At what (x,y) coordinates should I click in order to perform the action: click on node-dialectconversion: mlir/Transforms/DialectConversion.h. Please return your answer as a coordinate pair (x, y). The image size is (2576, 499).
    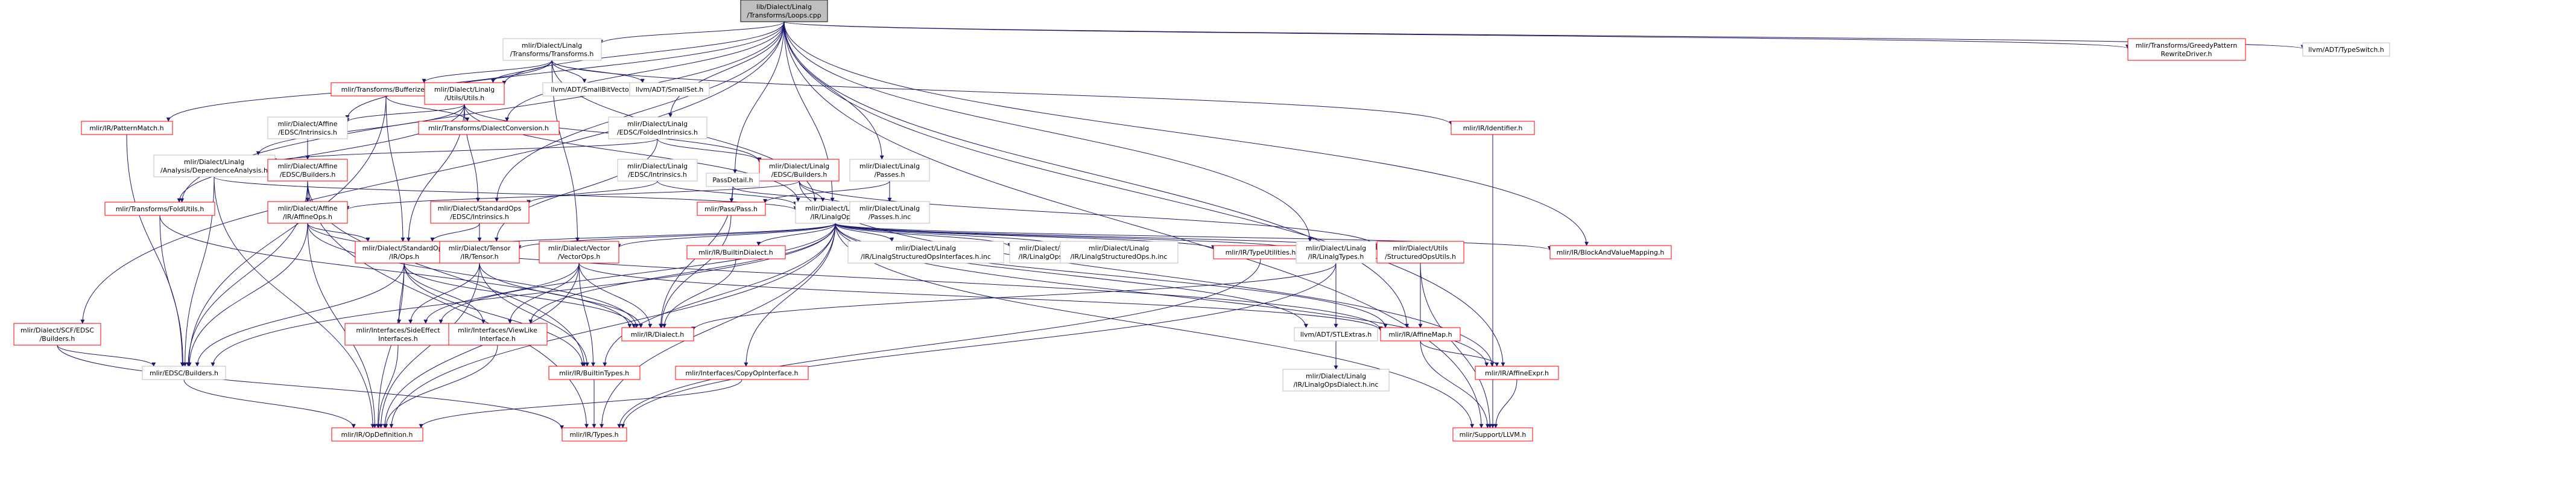
    Looking at the image, I should click on (489, 128).